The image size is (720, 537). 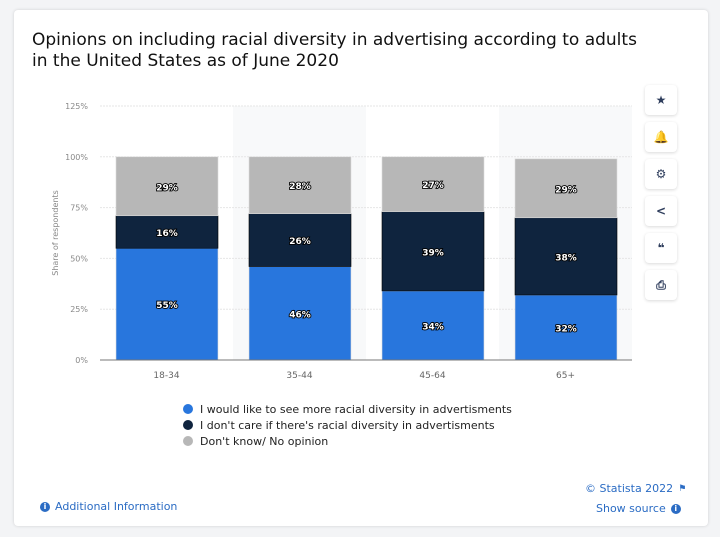 I want to click on gear-button: ⚙, so click(x=661, y=174).